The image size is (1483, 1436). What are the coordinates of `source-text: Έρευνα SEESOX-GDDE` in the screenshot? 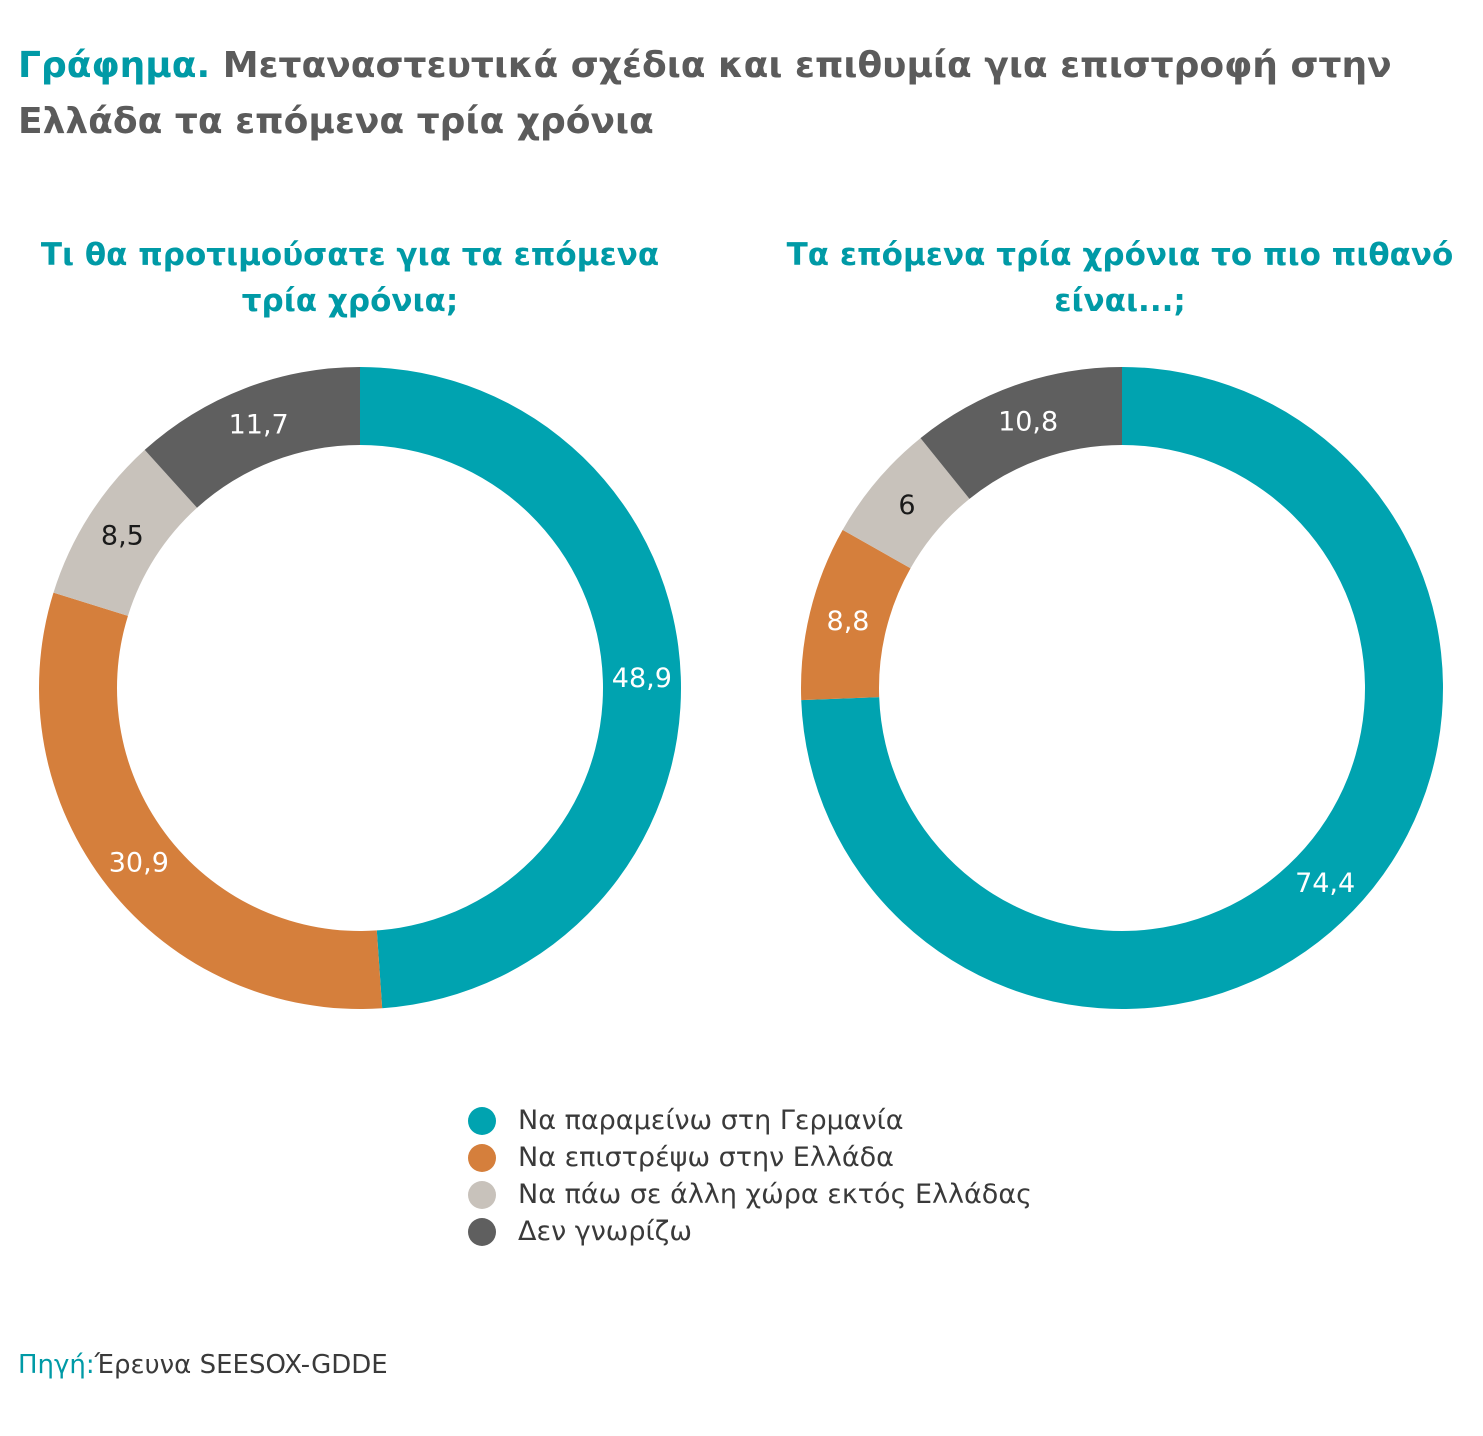 It's located at (241, 1365).